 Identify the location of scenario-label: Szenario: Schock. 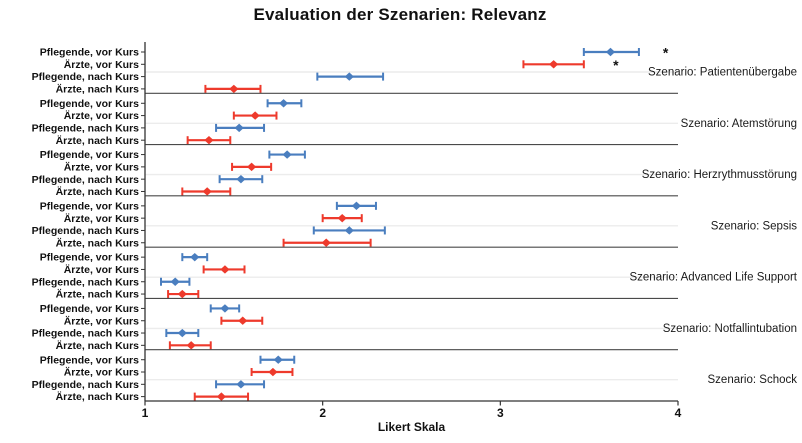
(753, 380).